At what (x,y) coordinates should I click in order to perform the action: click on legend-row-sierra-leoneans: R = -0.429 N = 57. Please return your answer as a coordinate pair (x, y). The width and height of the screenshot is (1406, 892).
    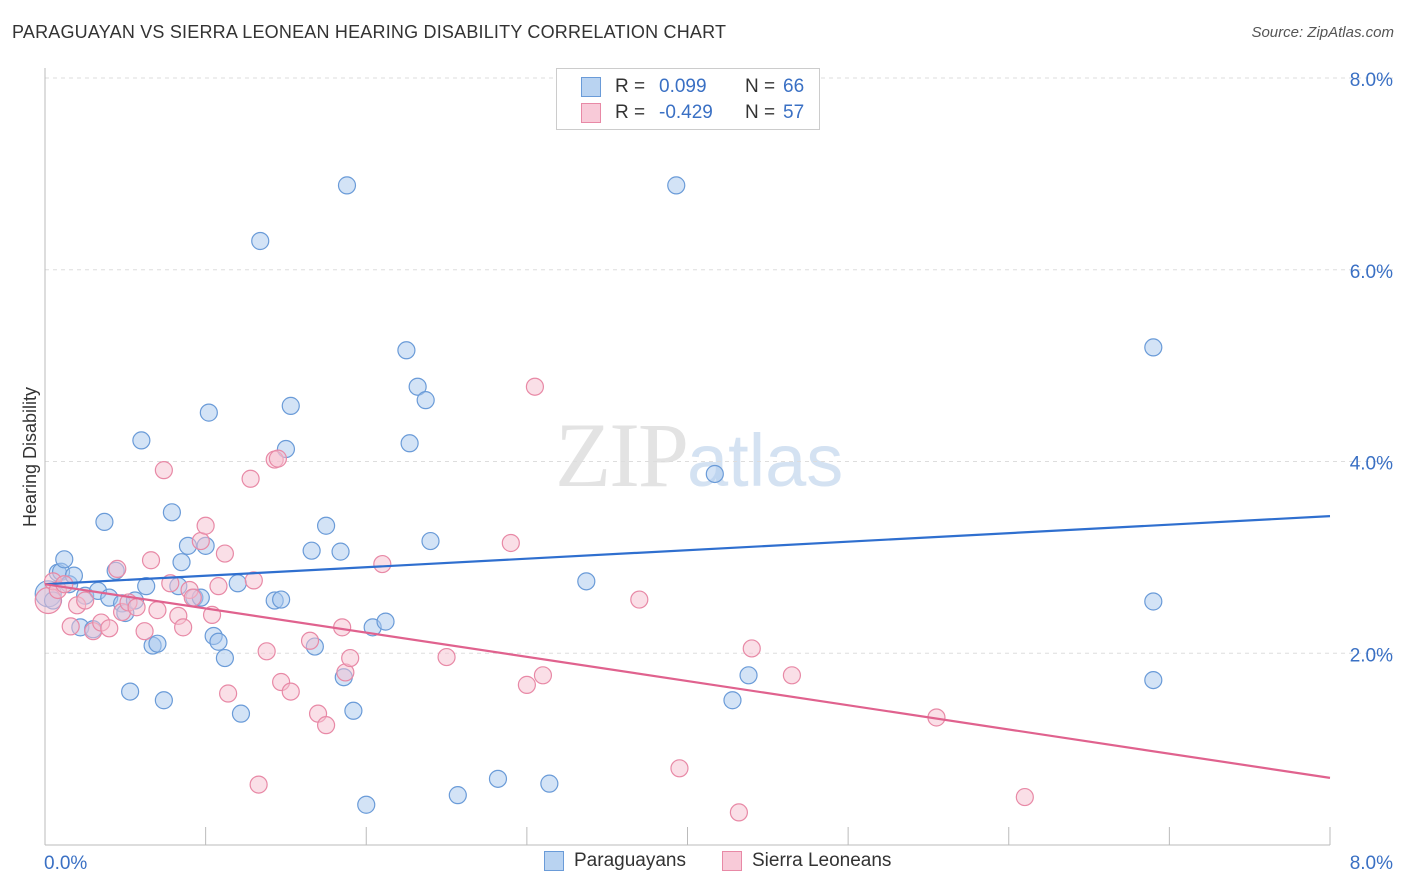
    Looking at the image, I should click on (692, 113).